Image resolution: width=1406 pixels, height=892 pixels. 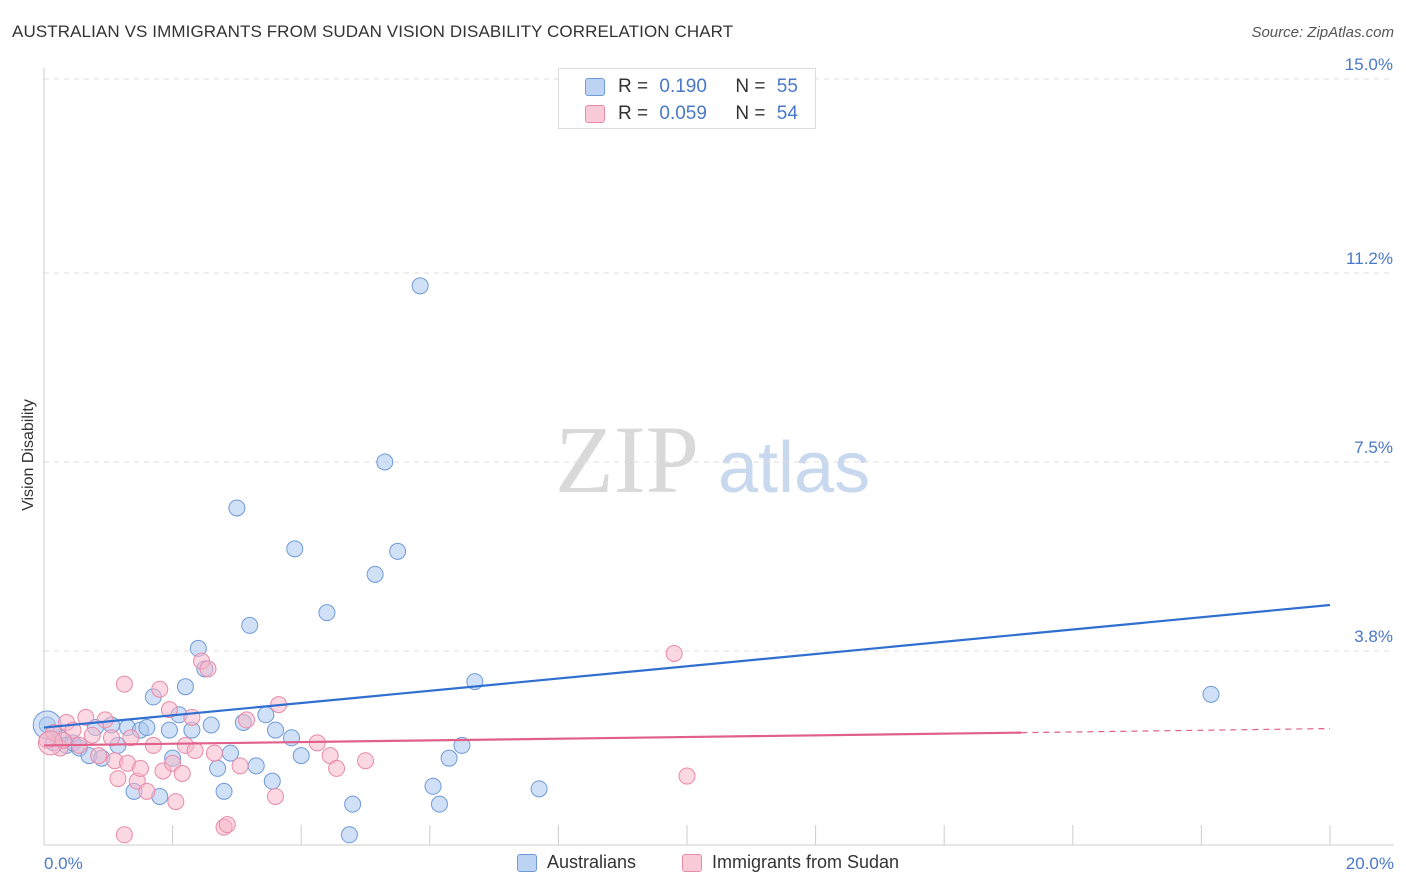 I want to click on bottom-legend-australians-label: Australians, so click(x=592, y=862).